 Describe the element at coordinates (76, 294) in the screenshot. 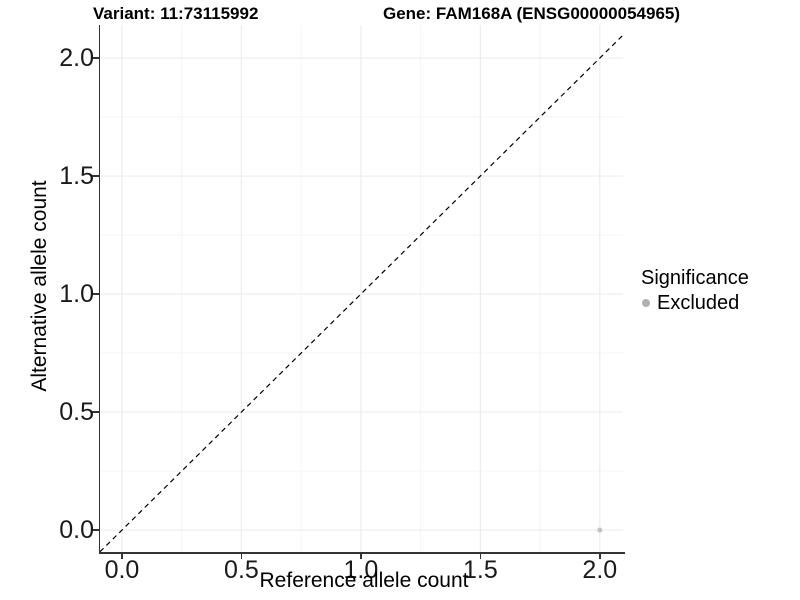

I see `y-tick-label: 1.0` at that location.